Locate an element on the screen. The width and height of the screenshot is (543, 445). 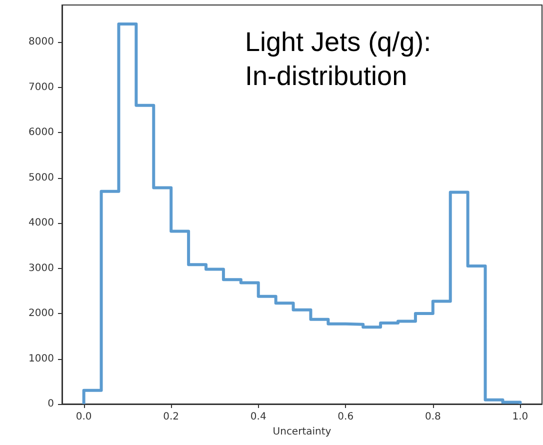
y-tick-label: 5000 is located at coordinates (41, 178).